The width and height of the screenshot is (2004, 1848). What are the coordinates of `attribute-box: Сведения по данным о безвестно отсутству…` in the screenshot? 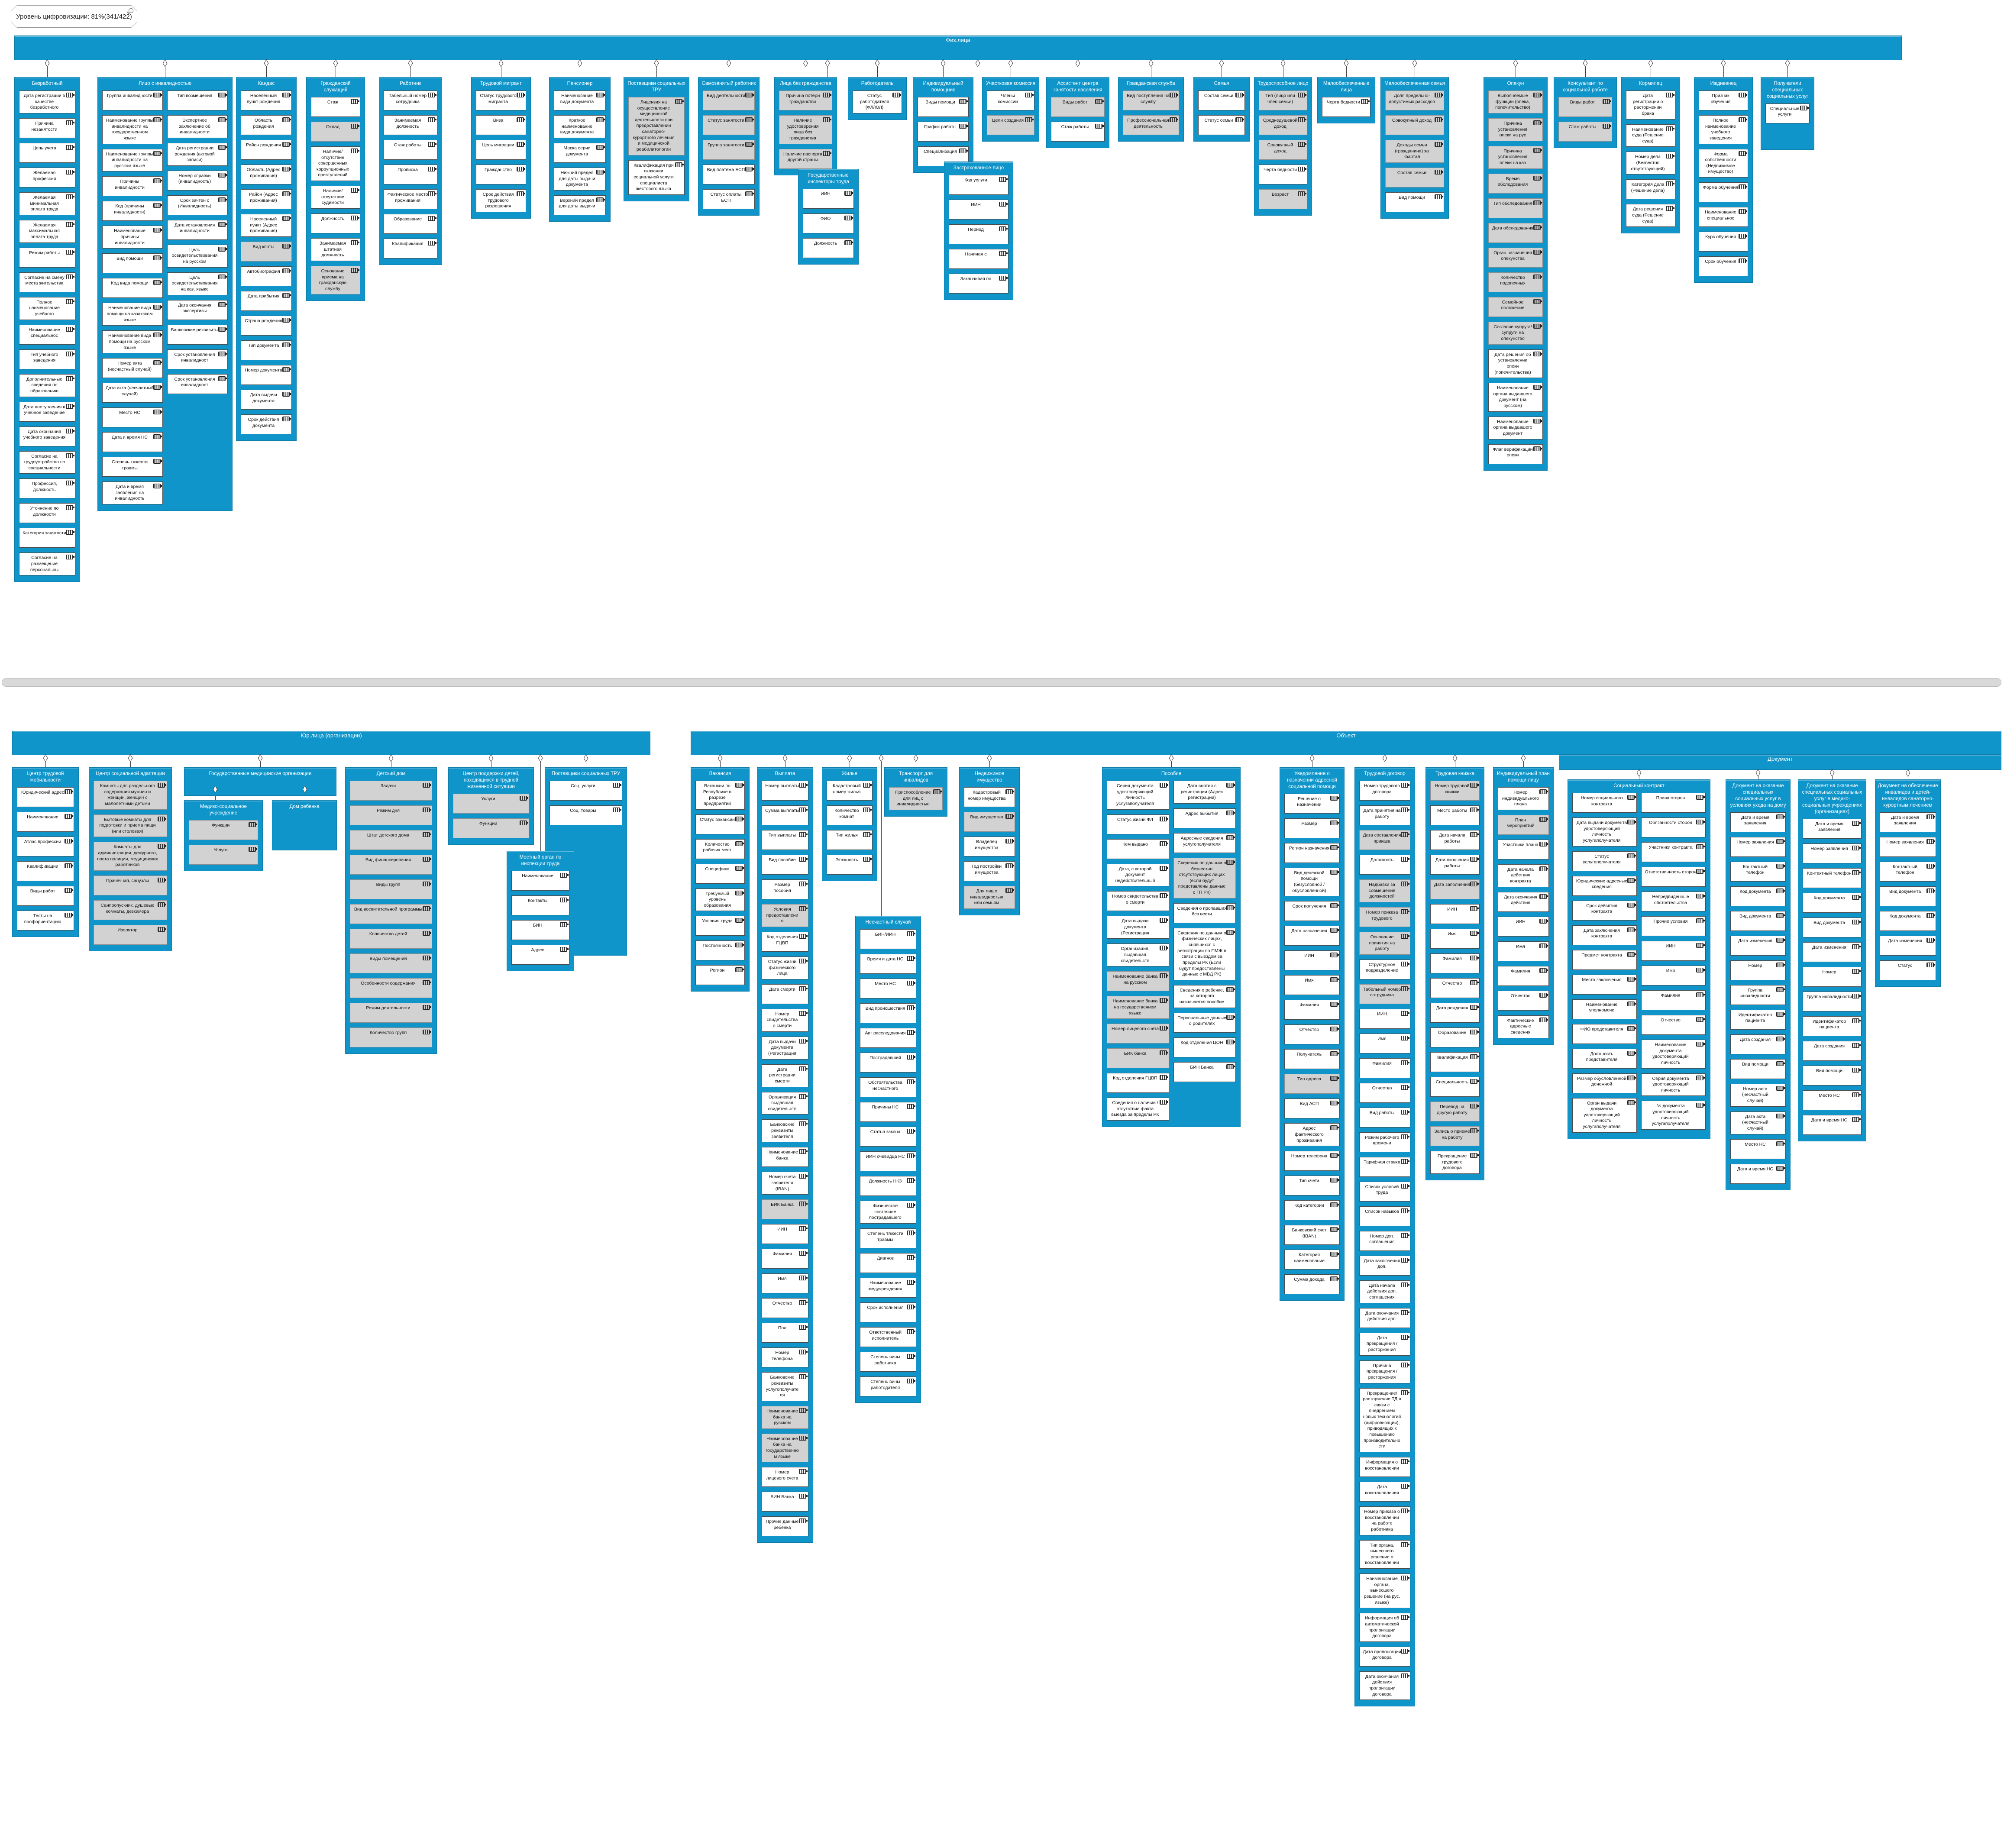 It's located at (1204, 877).